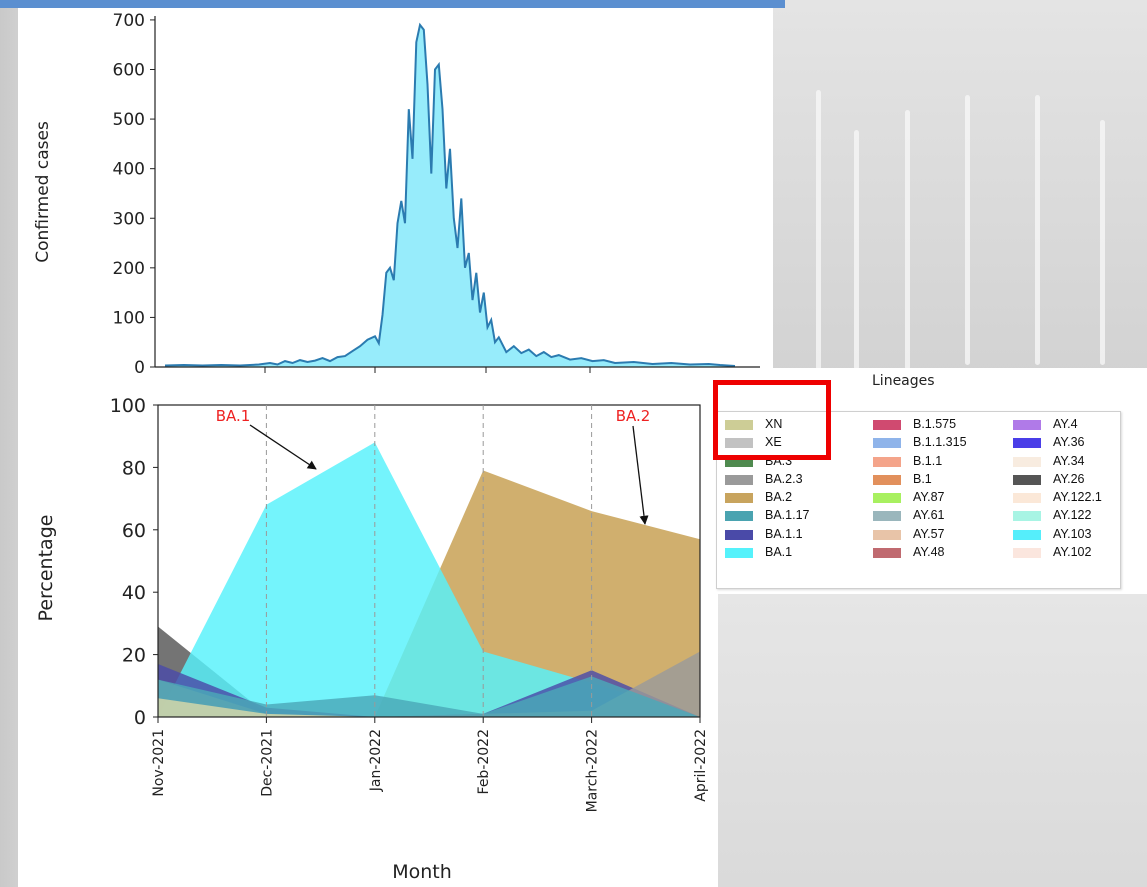 The height and width of the screenshot is (887, 1147). Describe the element at coordinates (43, 192) in the screenshot. I see `y-axis-label-cases: Confirmed cases` at that location.